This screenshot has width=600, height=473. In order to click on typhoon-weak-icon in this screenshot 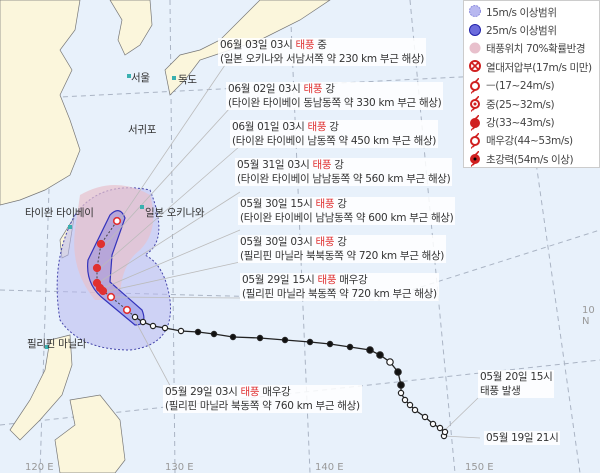, I will do `click(475, 85)`.